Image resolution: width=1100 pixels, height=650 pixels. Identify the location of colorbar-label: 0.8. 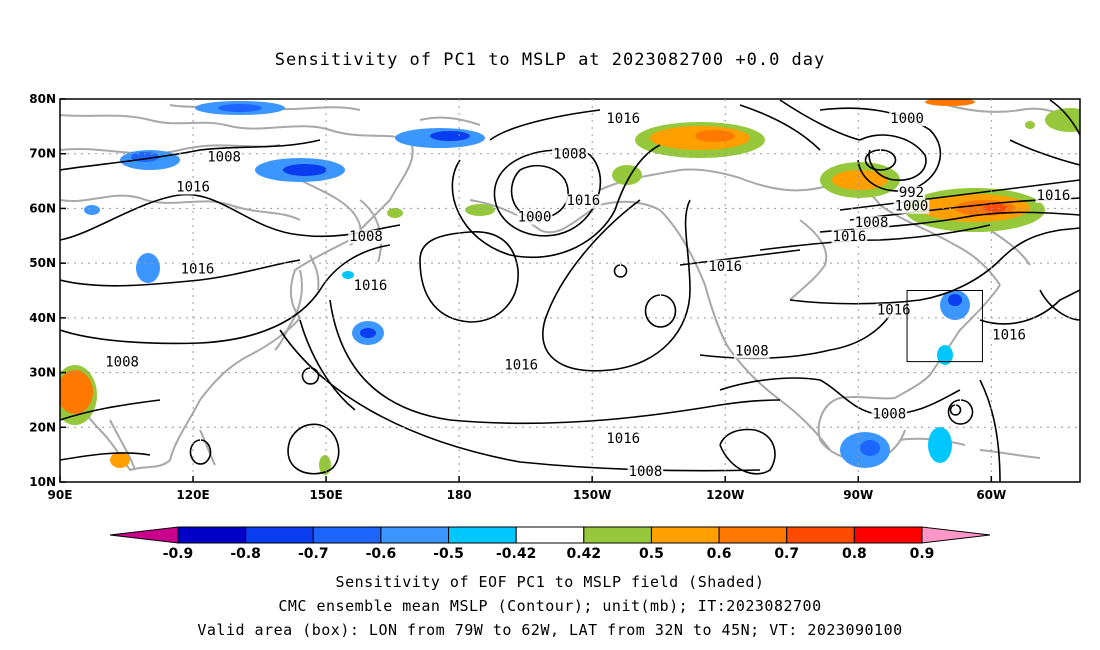
(854, 554).